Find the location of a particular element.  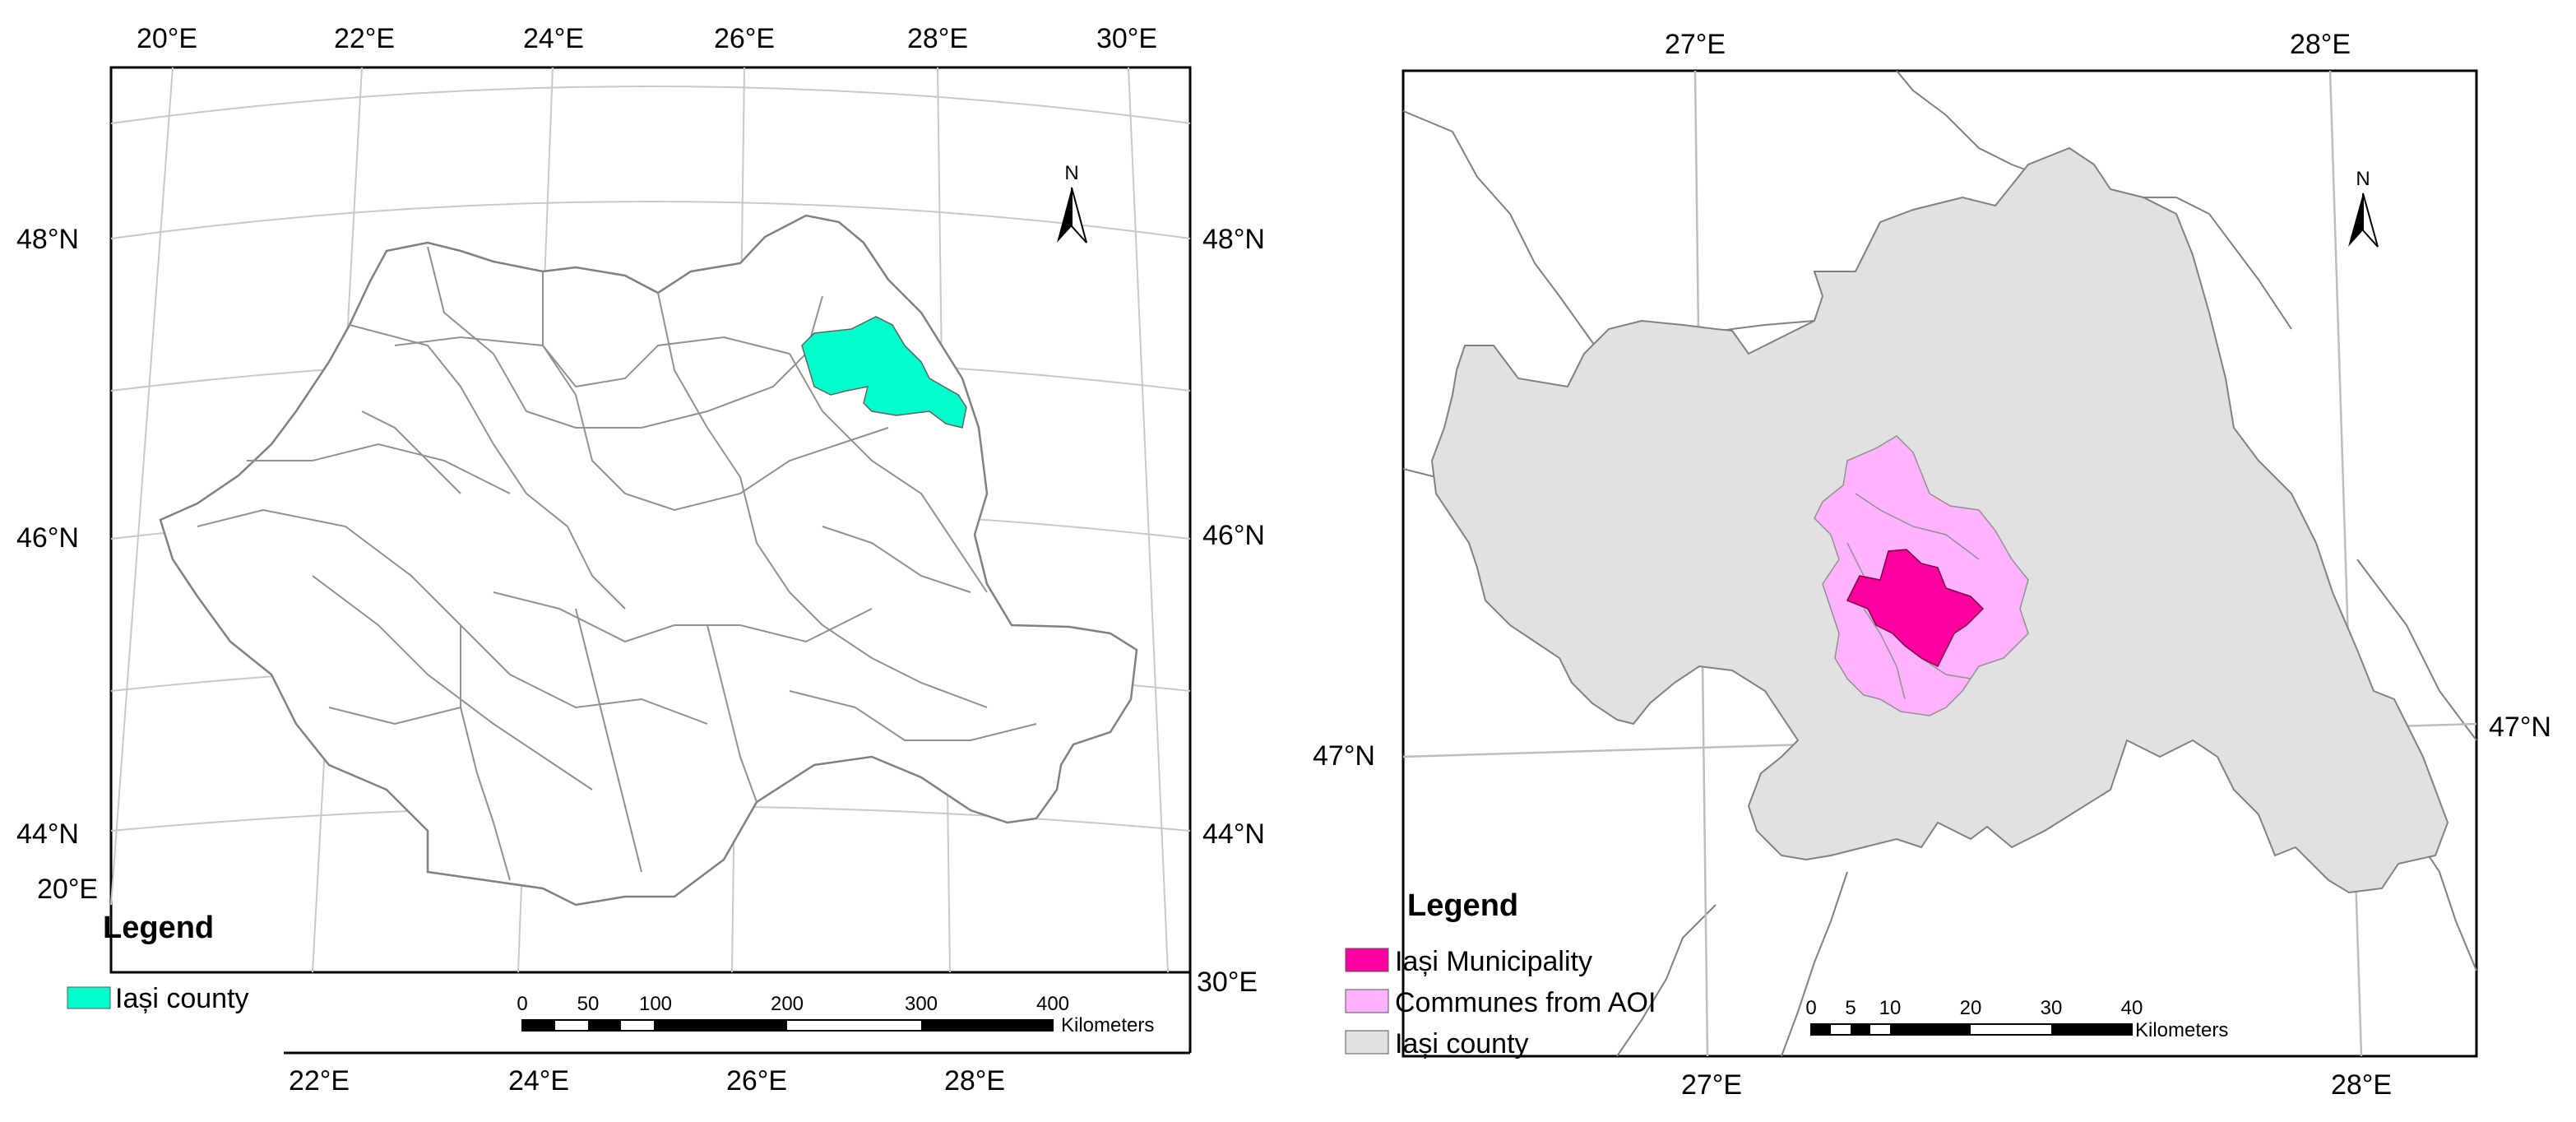

legend-label-iasi-municipality: Iași Municipality is located at coordinates (1493, 961).